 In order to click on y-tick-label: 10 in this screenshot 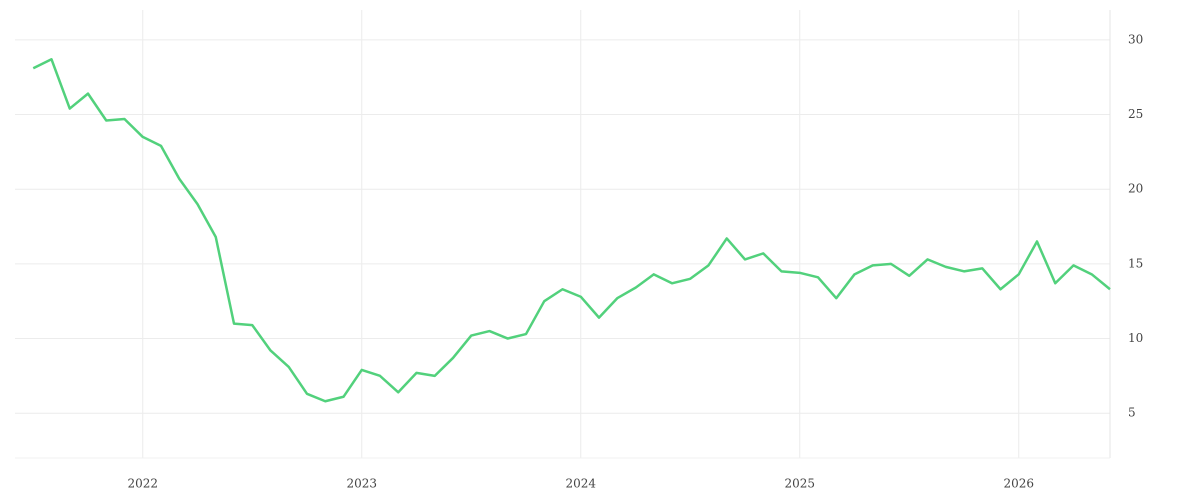, I will do `click(1135, 338)`.